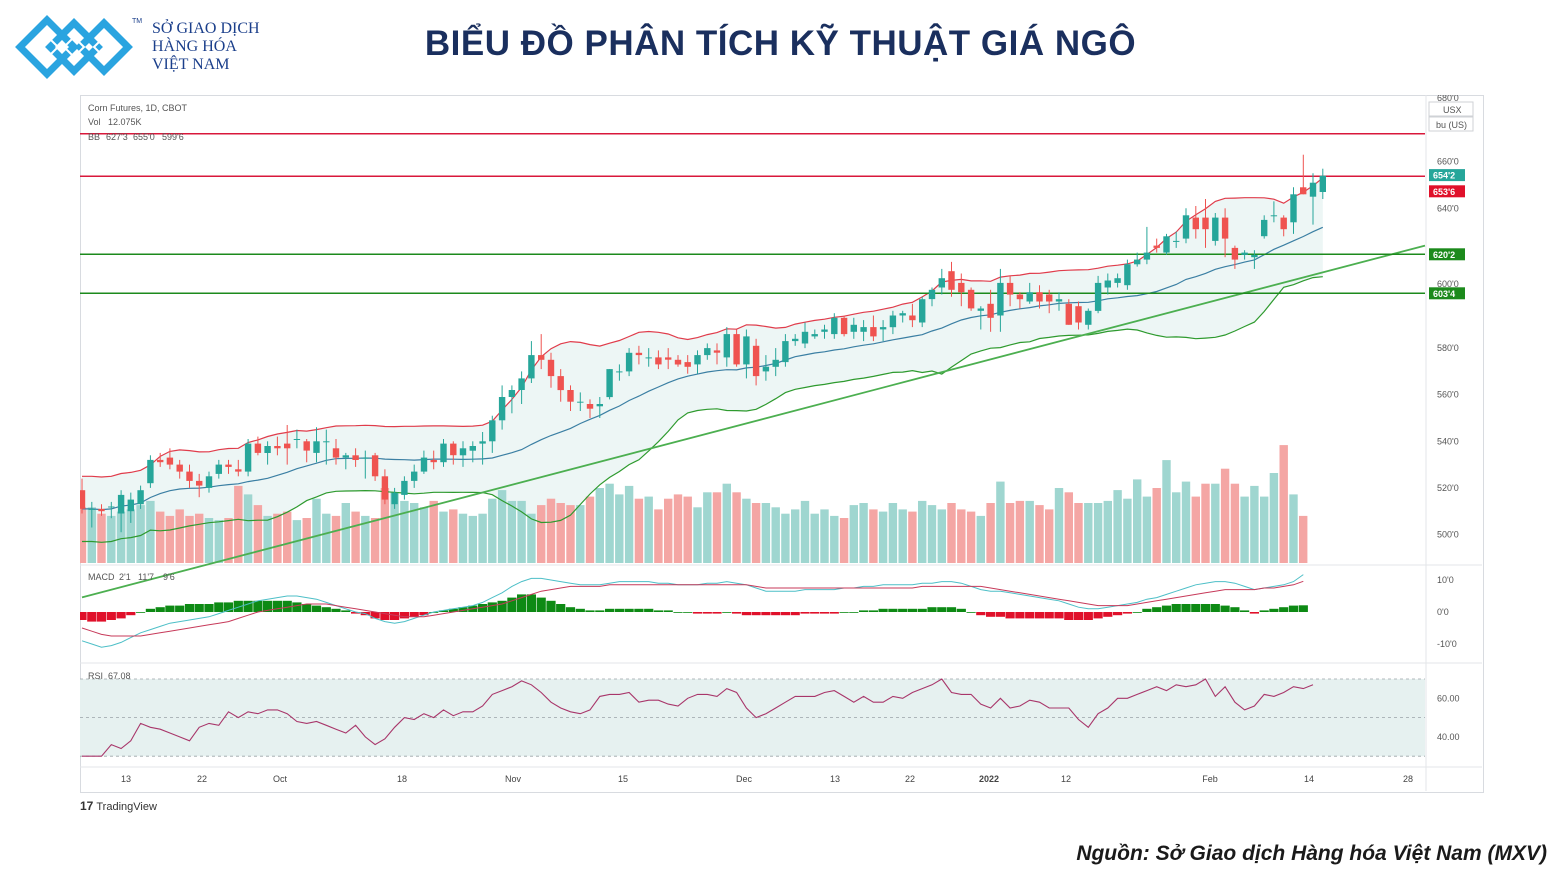 This screenshot has width=1563, height=879. What do you see at coordinates (1444, 192) in the screenshot?
I see `price-badge-label: 653'6` at bounding box center [1444, 192].